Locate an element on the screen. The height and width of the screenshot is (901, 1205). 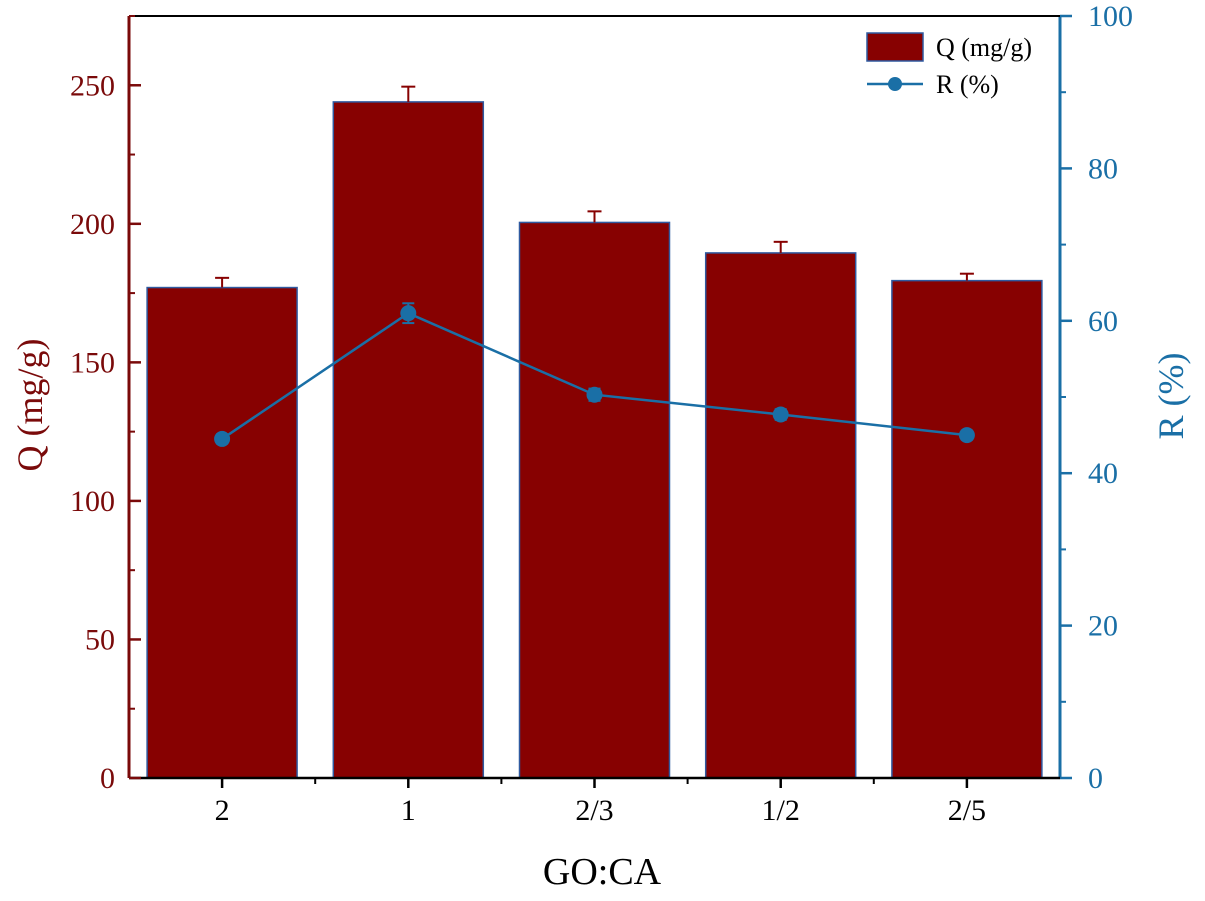
line-point-1/2 is located at coordinates (780, 414).